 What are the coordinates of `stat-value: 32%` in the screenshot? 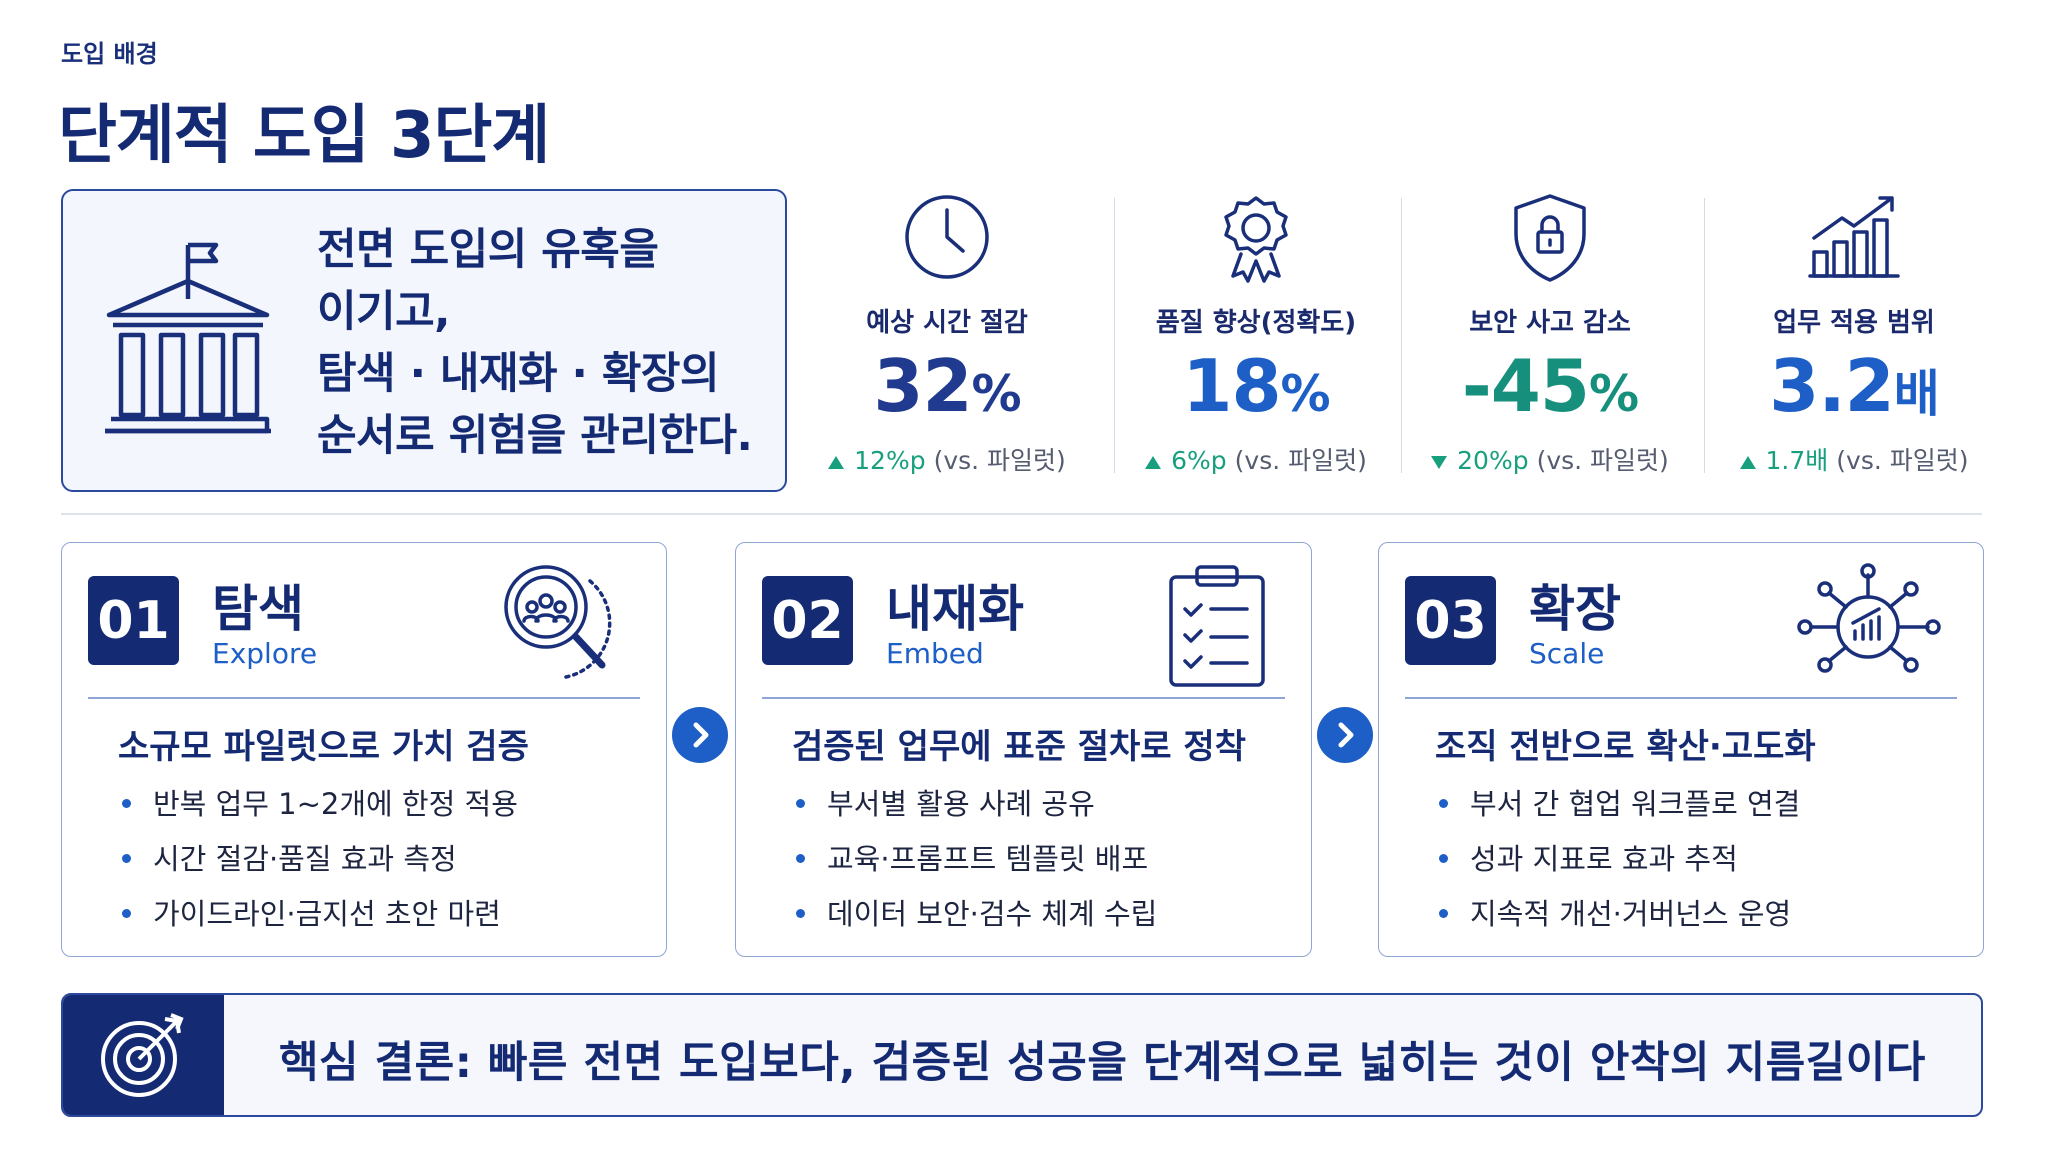 It's located at (947, 390).